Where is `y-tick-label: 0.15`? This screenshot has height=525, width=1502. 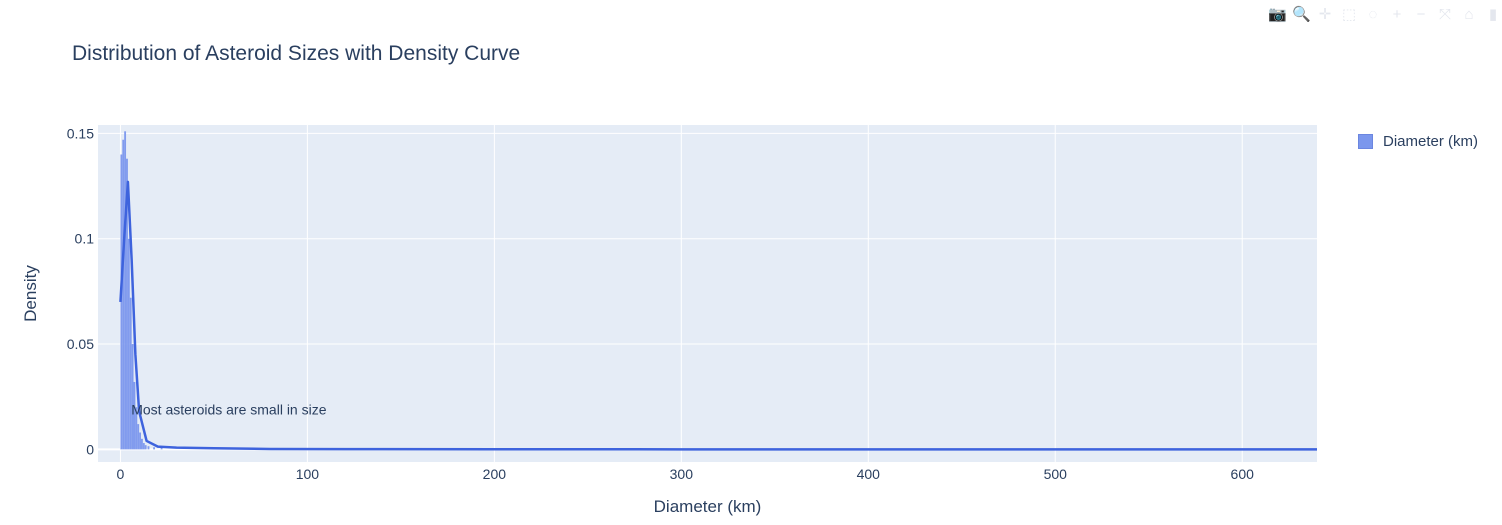 y-tick-label: 0.15 is located at coordinates (80, 133).